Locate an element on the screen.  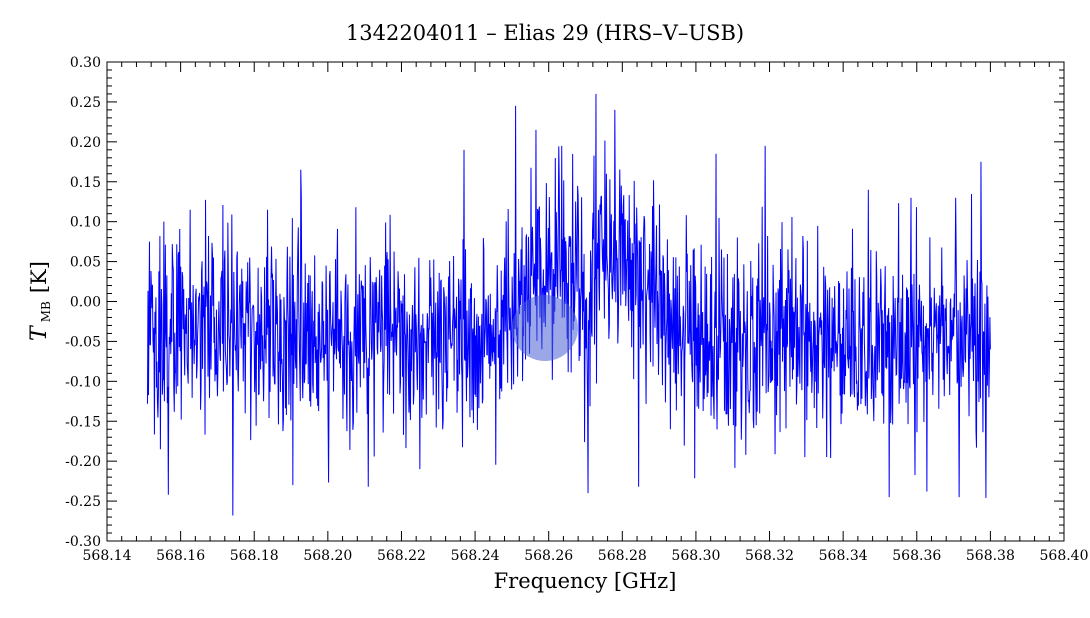
y-tick-label: -0.05 is located at coordinates (83, 342).